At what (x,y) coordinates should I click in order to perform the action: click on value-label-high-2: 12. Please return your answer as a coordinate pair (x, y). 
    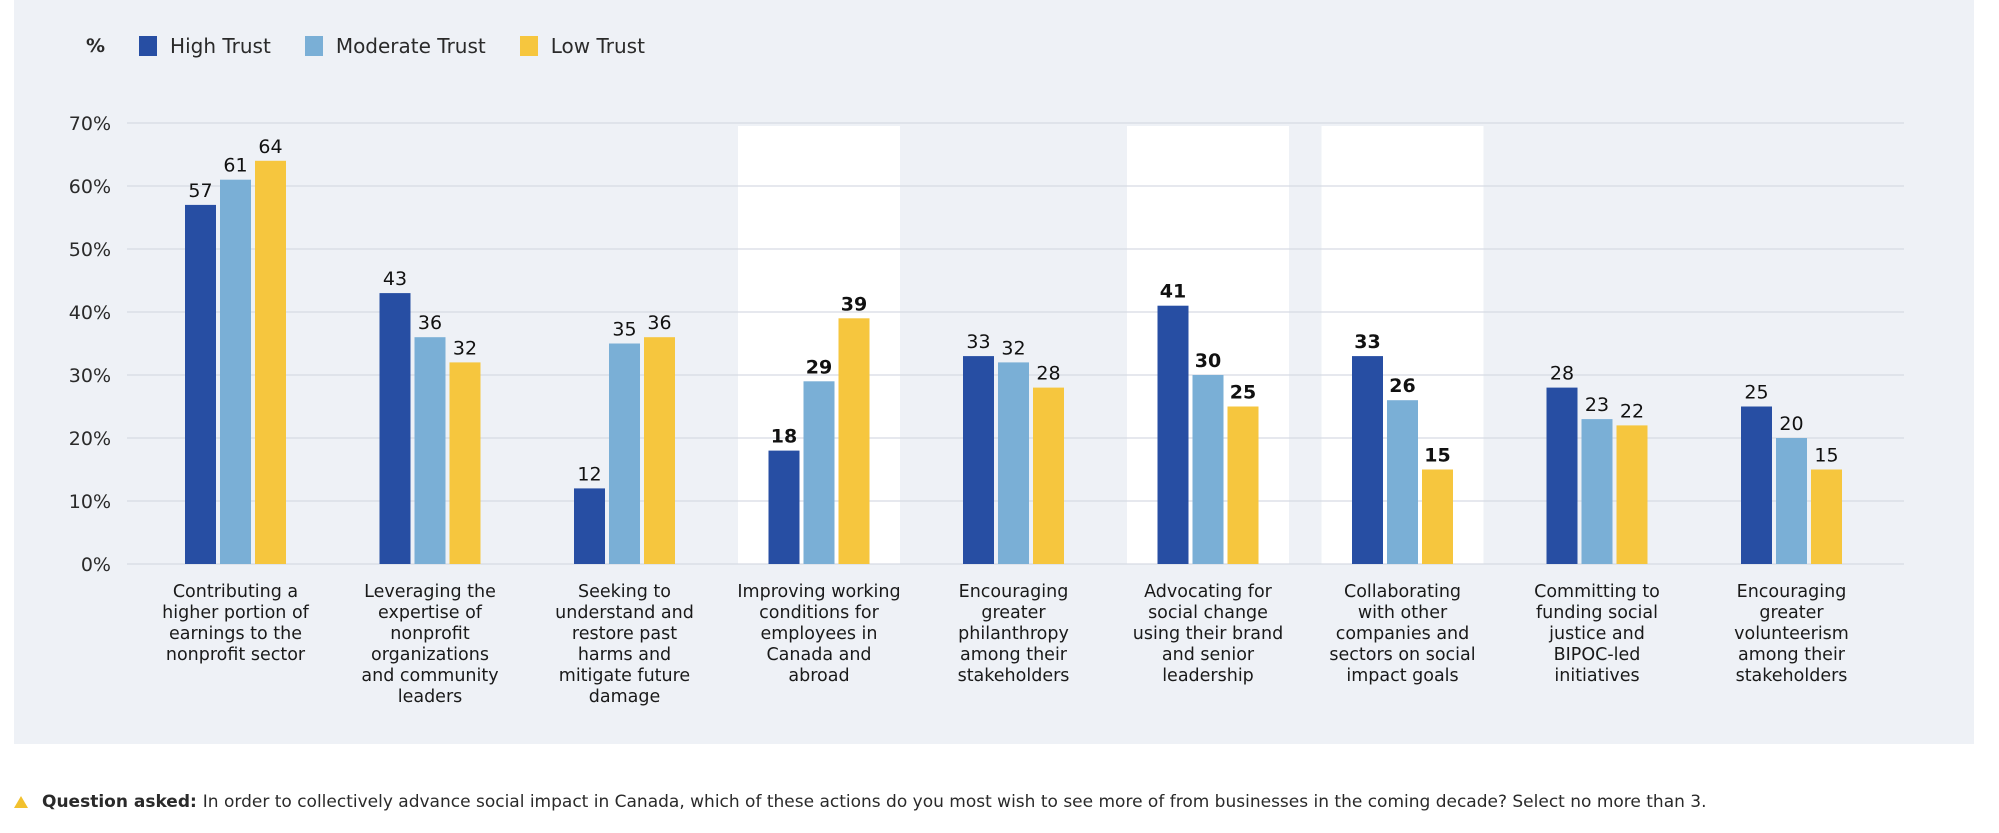
    Looking at the image, I should click on (589, 474).